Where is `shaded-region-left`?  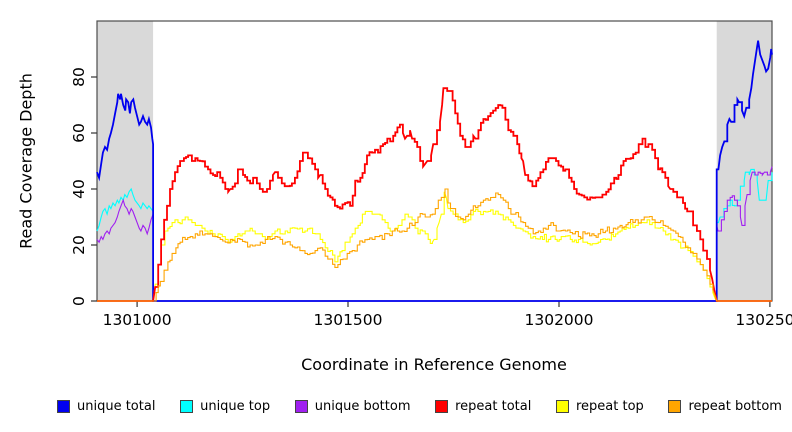 shaded-region-left is located at coordinates (125, 161).